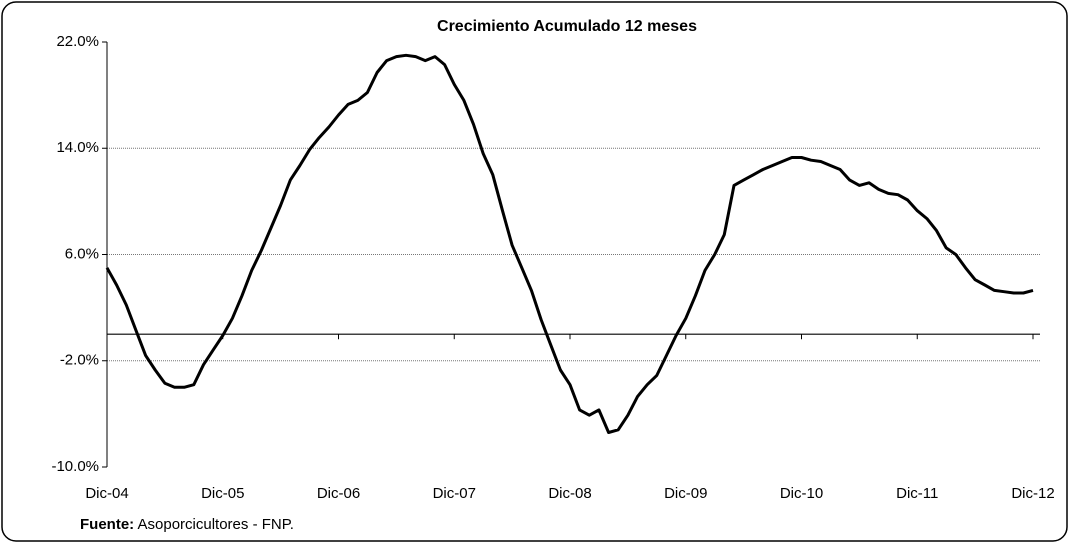  I want to click on y-tick-label: 22.0%, so click(77, 41).